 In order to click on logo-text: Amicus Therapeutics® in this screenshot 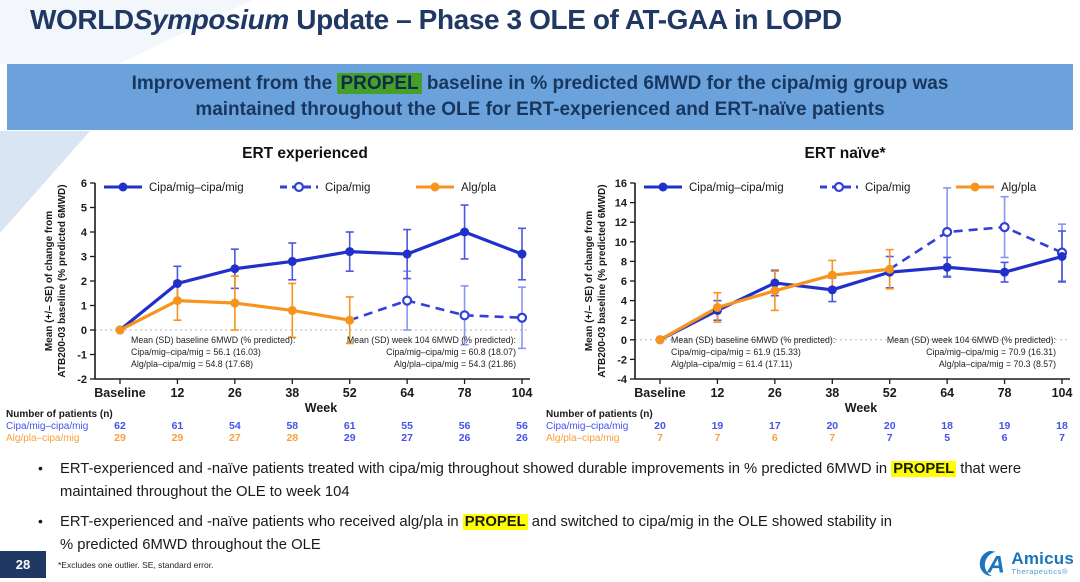, I will do `click(1042, 563)`.